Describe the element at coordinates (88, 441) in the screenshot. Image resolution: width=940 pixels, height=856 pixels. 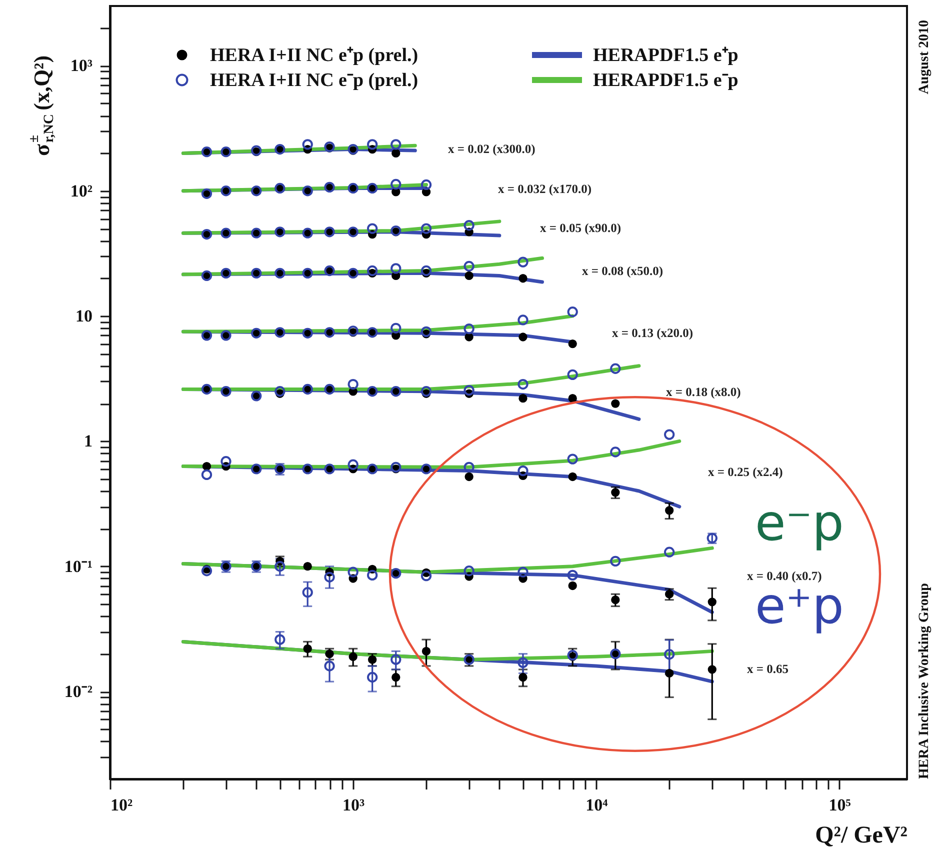
I see `y-tick-label: 1` at that location.